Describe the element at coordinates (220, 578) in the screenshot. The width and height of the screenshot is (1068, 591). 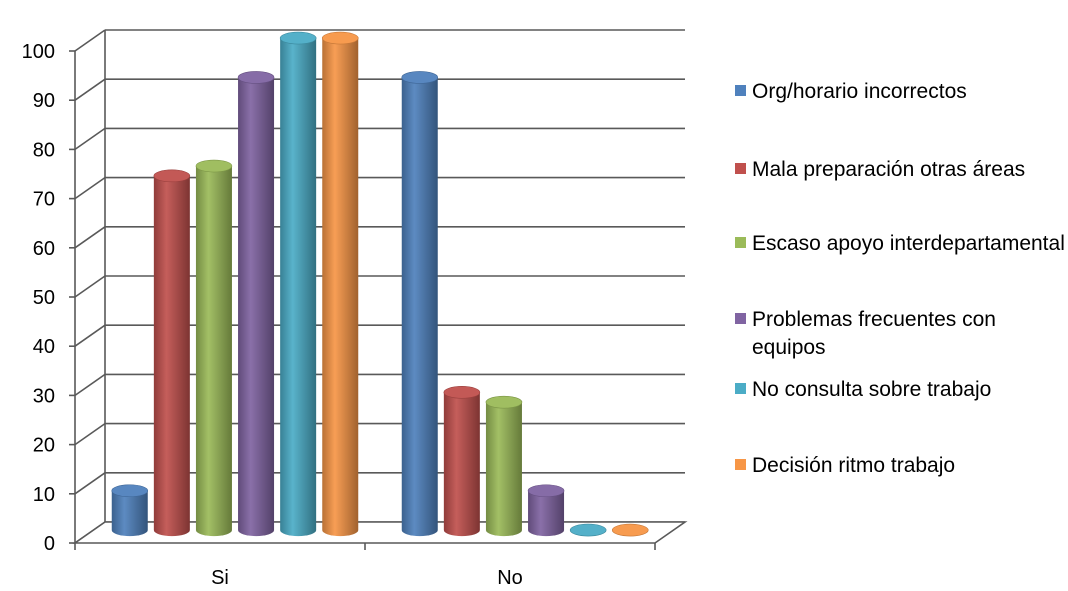
I see `category-label: Si` at that location.